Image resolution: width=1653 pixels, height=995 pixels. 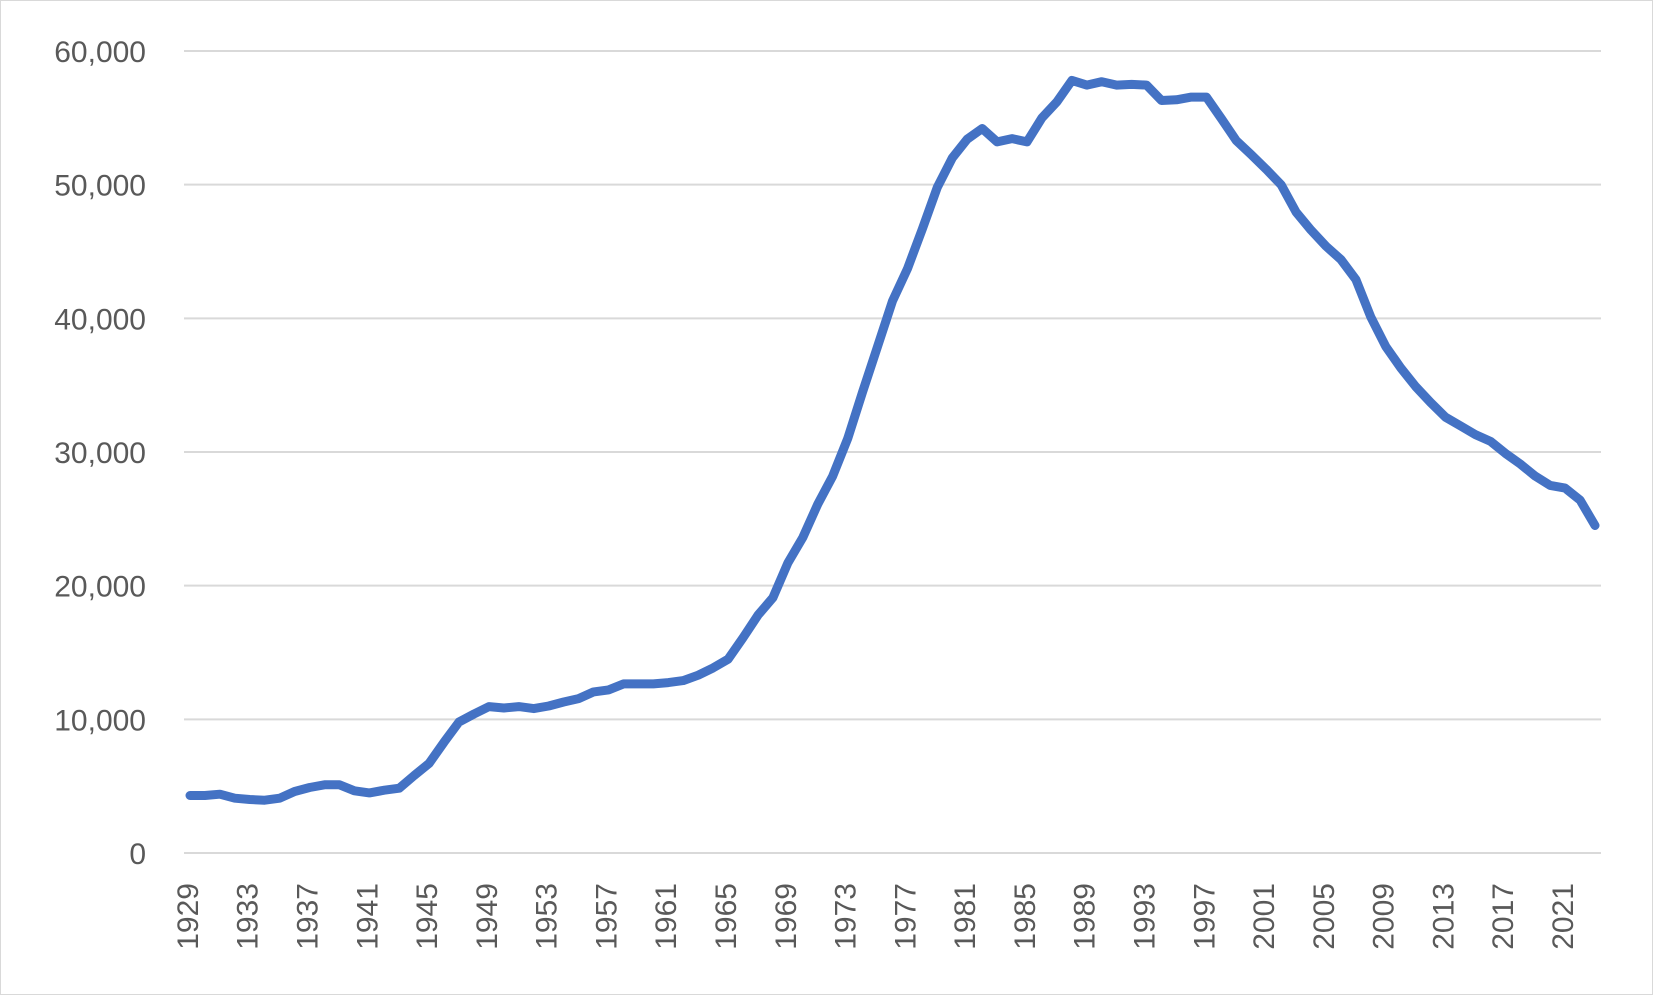 What do you see at coordinates (100, 720) in the screenshot?
I see `y-tick-label: 10,000` at bounding box center [100, 720].